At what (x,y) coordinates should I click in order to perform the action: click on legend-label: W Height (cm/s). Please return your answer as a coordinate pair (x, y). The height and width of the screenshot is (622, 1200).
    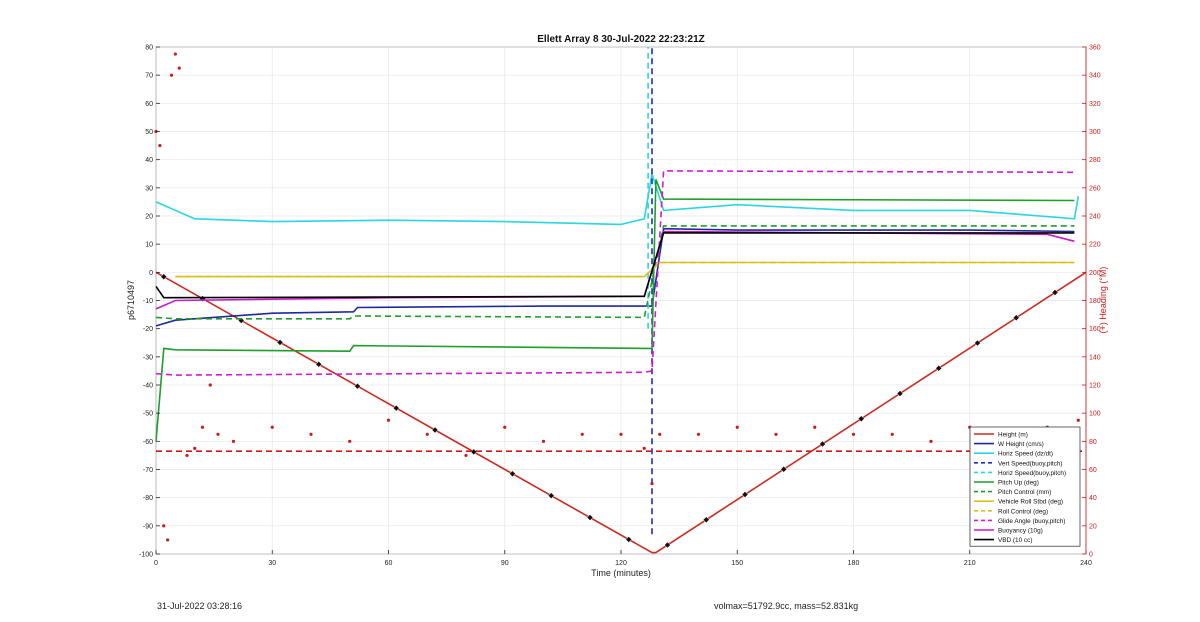
    Looking at the image, I should click on (1021, 444).